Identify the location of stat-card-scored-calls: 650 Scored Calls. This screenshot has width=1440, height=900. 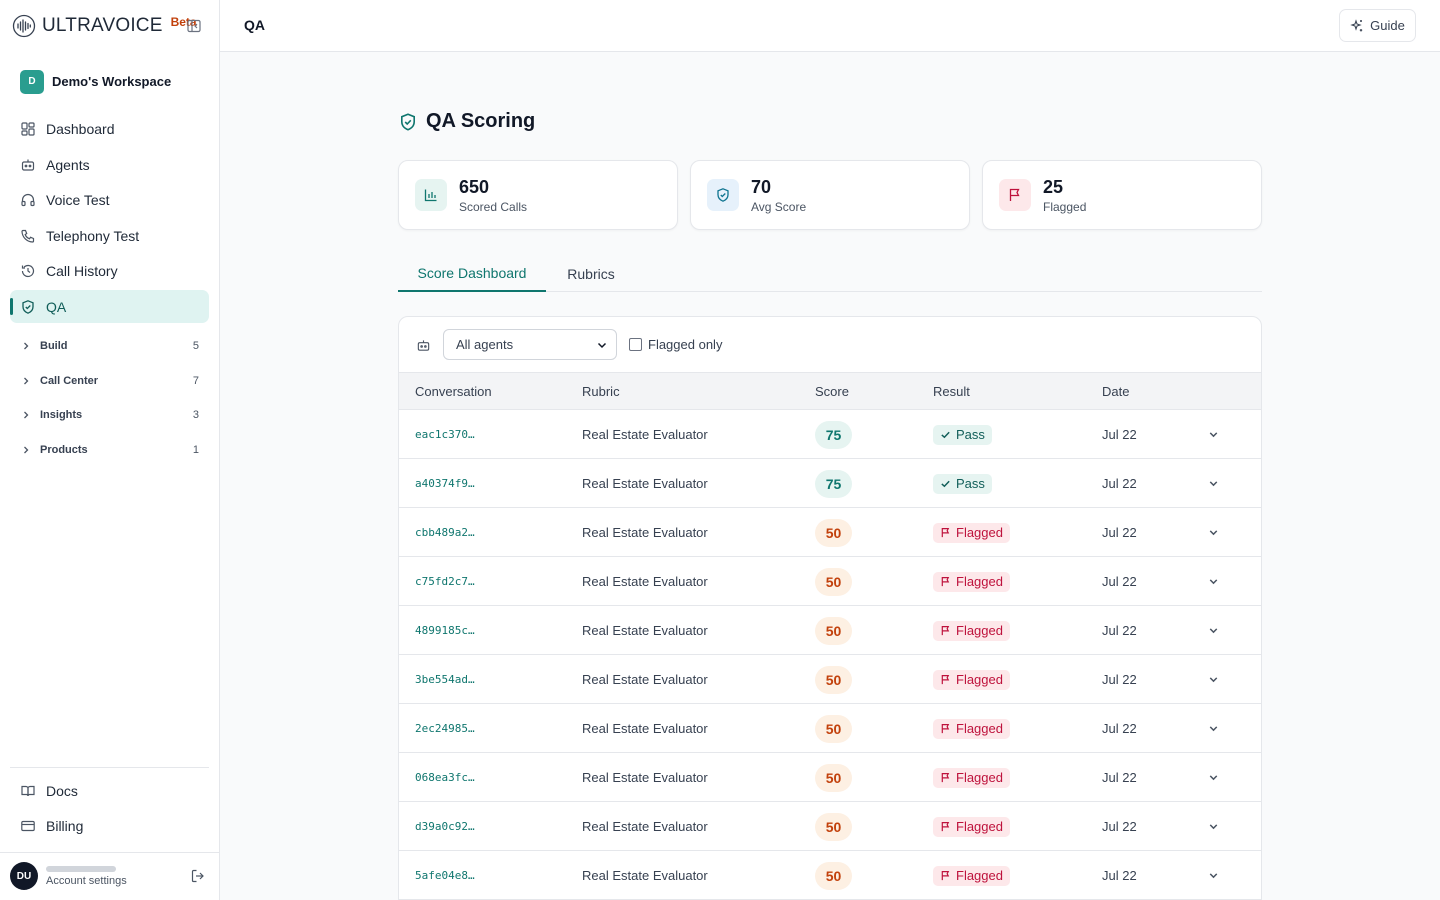
(538, 195).